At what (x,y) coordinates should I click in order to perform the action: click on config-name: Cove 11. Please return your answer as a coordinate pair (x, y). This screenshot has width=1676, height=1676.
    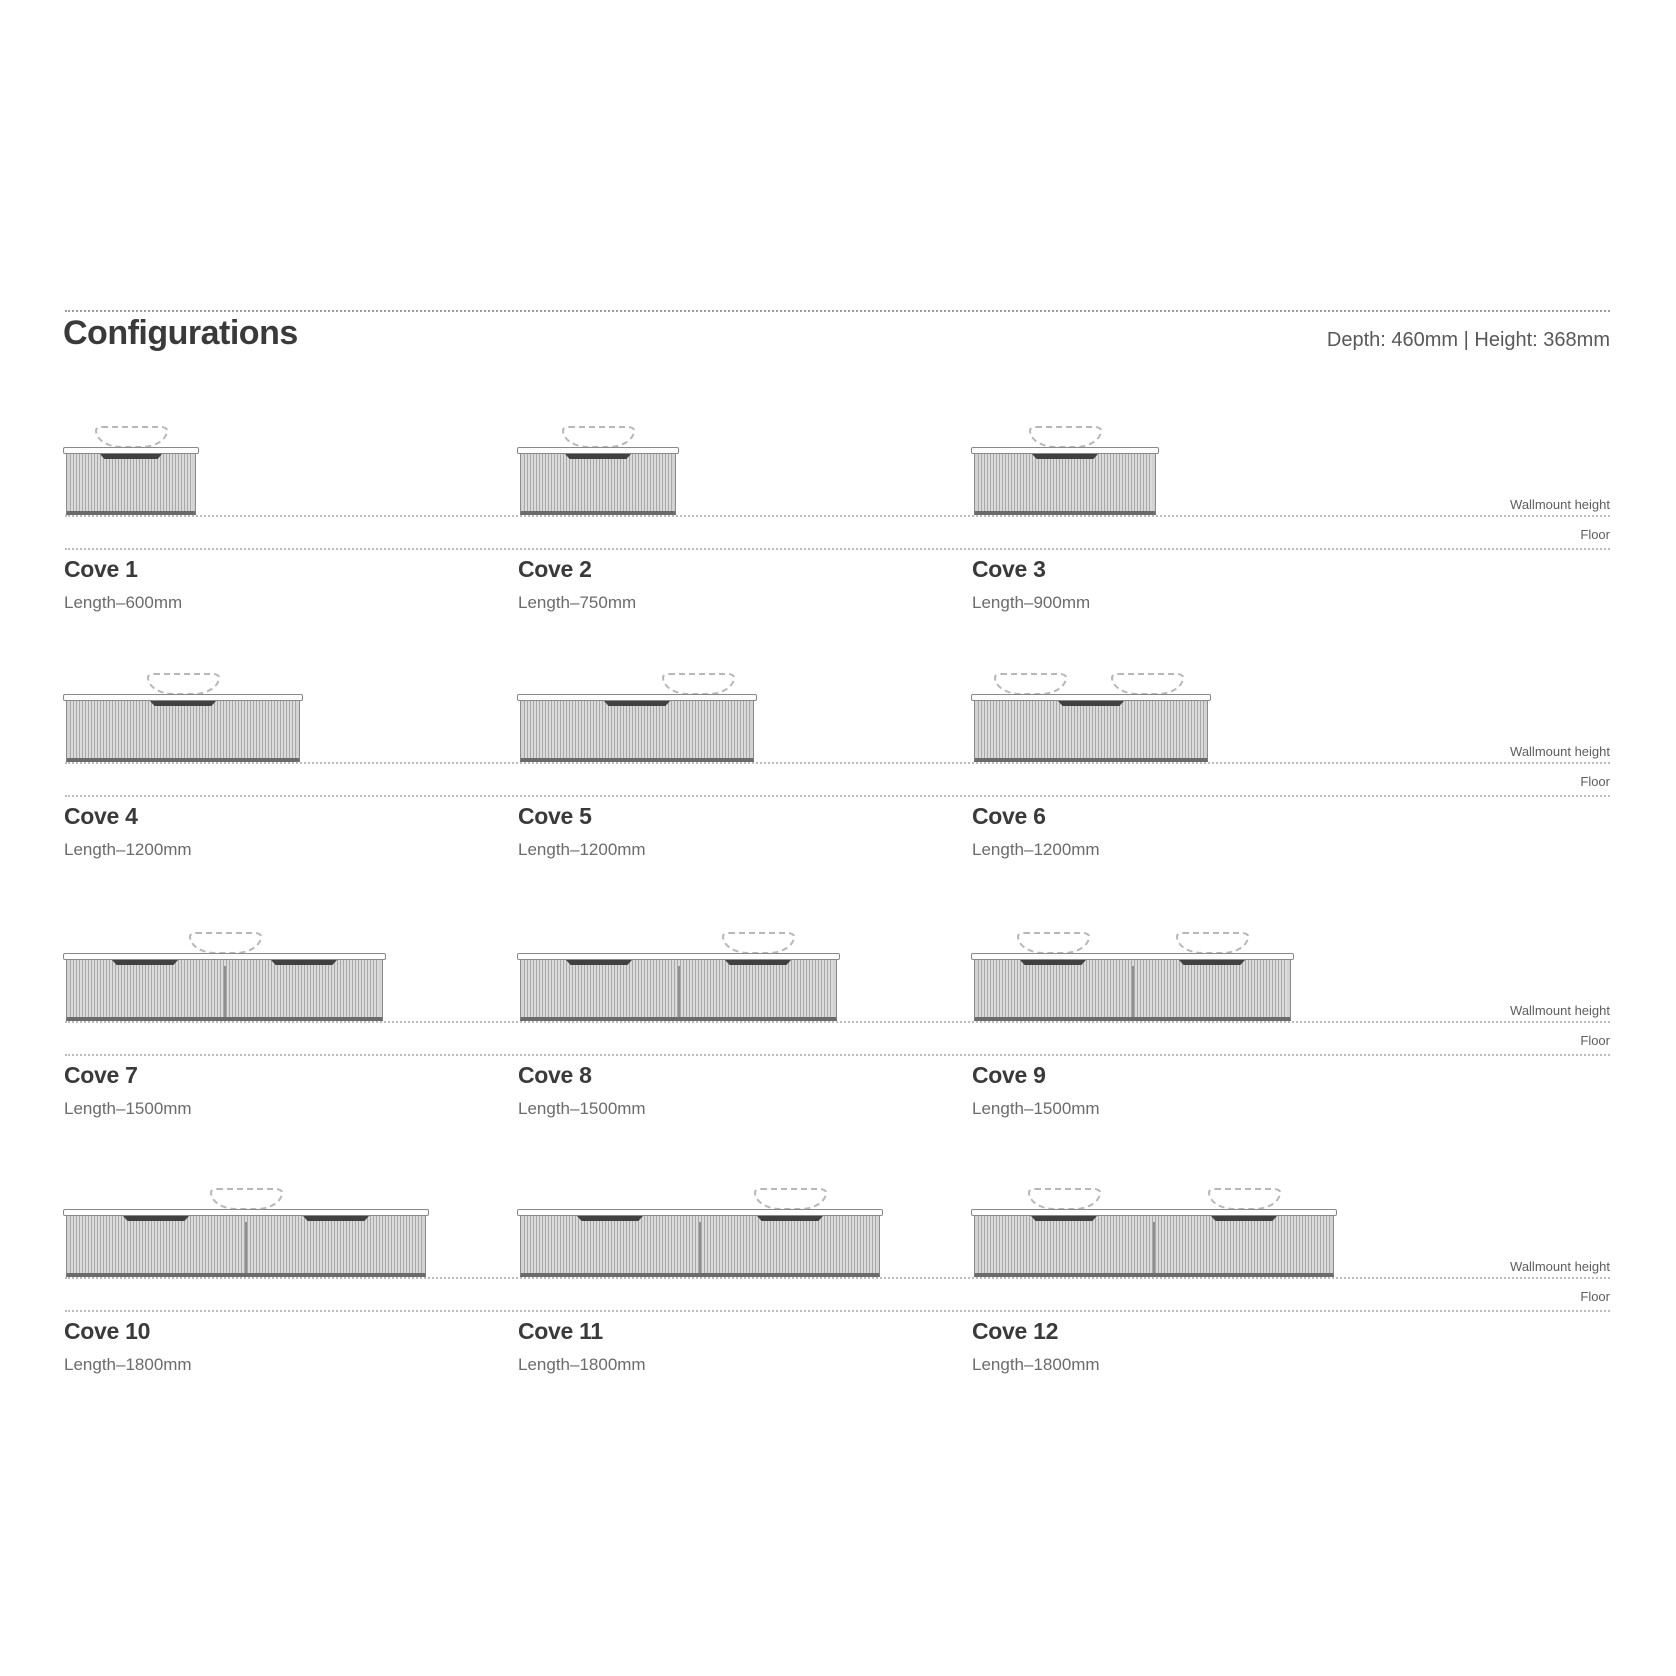
    Looking at the image, I should click on (560, 1331).